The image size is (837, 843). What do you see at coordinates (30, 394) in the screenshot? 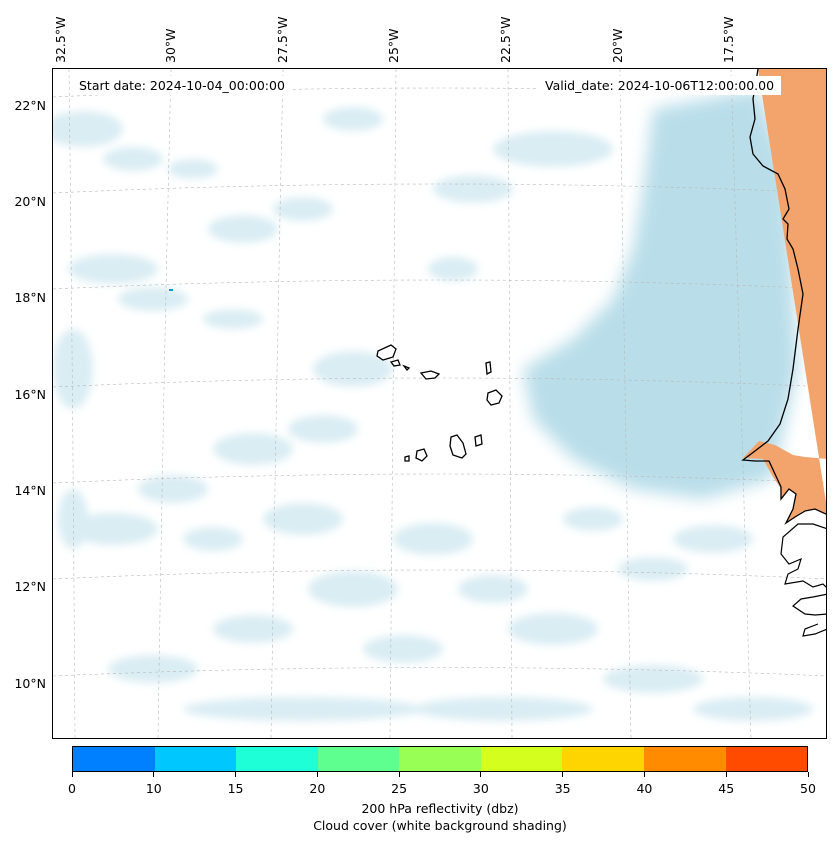
I see `lat-label-16n: 16°N` at bounding box center [30, 394].